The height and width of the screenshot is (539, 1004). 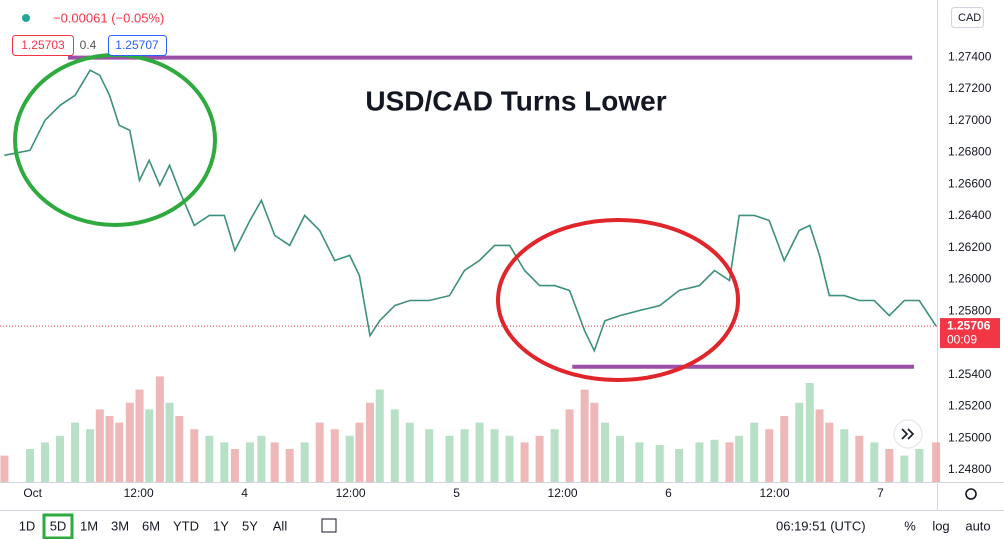 I want to click on range-button: 5D, so click(x=58, y=525).